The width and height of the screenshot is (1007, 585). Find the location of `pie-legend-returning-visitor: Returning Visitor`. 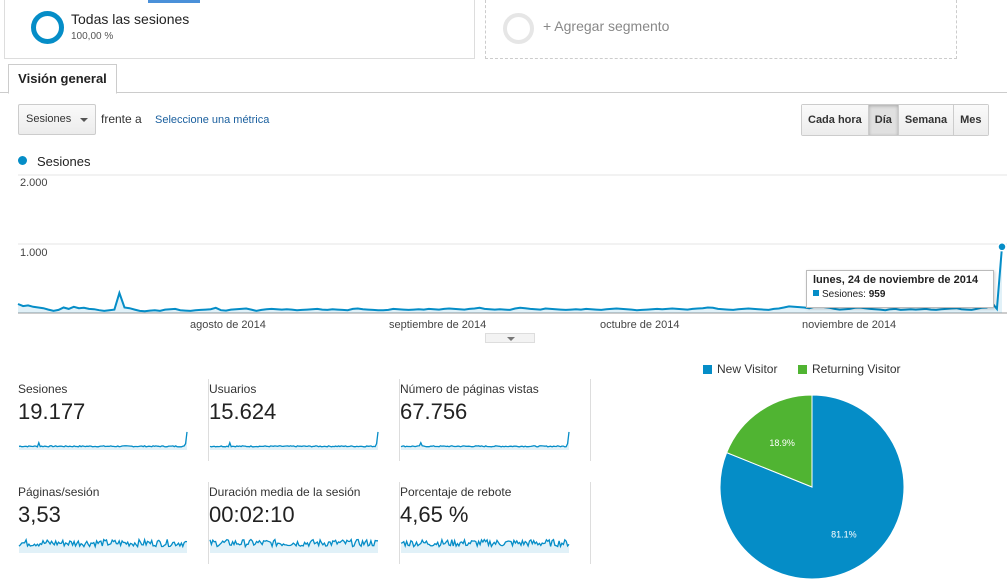

pie-legend-returning-visitor: Returning Visitor is located at coordinates (849, 369).